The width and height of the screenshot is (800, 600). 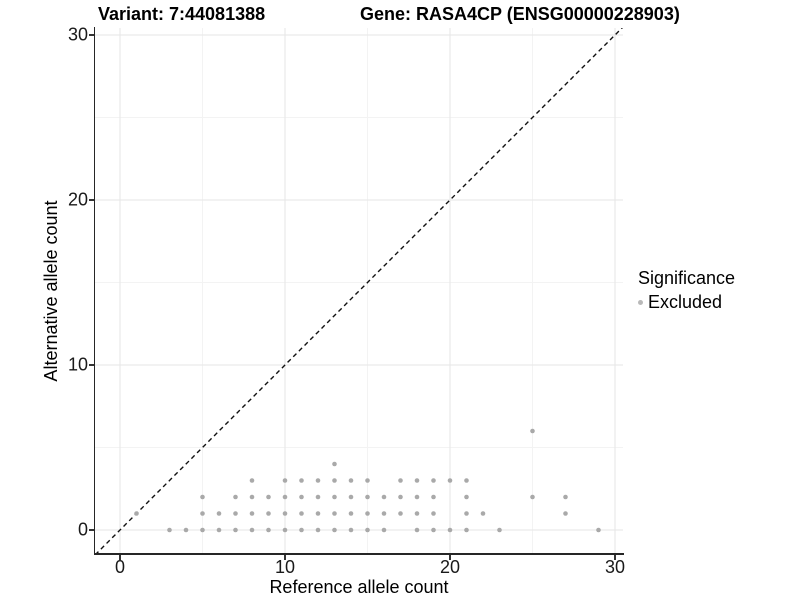 What do you see at coordinates (450, 567) in the screenshot?
I see `x-tick-label: 20` at bounding box center [450, 567].